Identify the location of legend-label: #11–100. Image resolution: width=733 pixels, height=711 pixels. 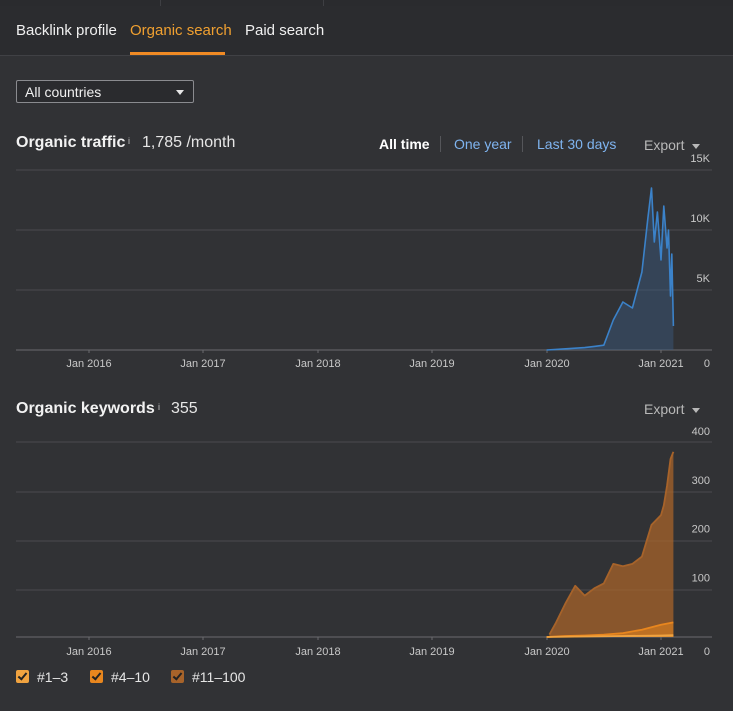
(219, 677).